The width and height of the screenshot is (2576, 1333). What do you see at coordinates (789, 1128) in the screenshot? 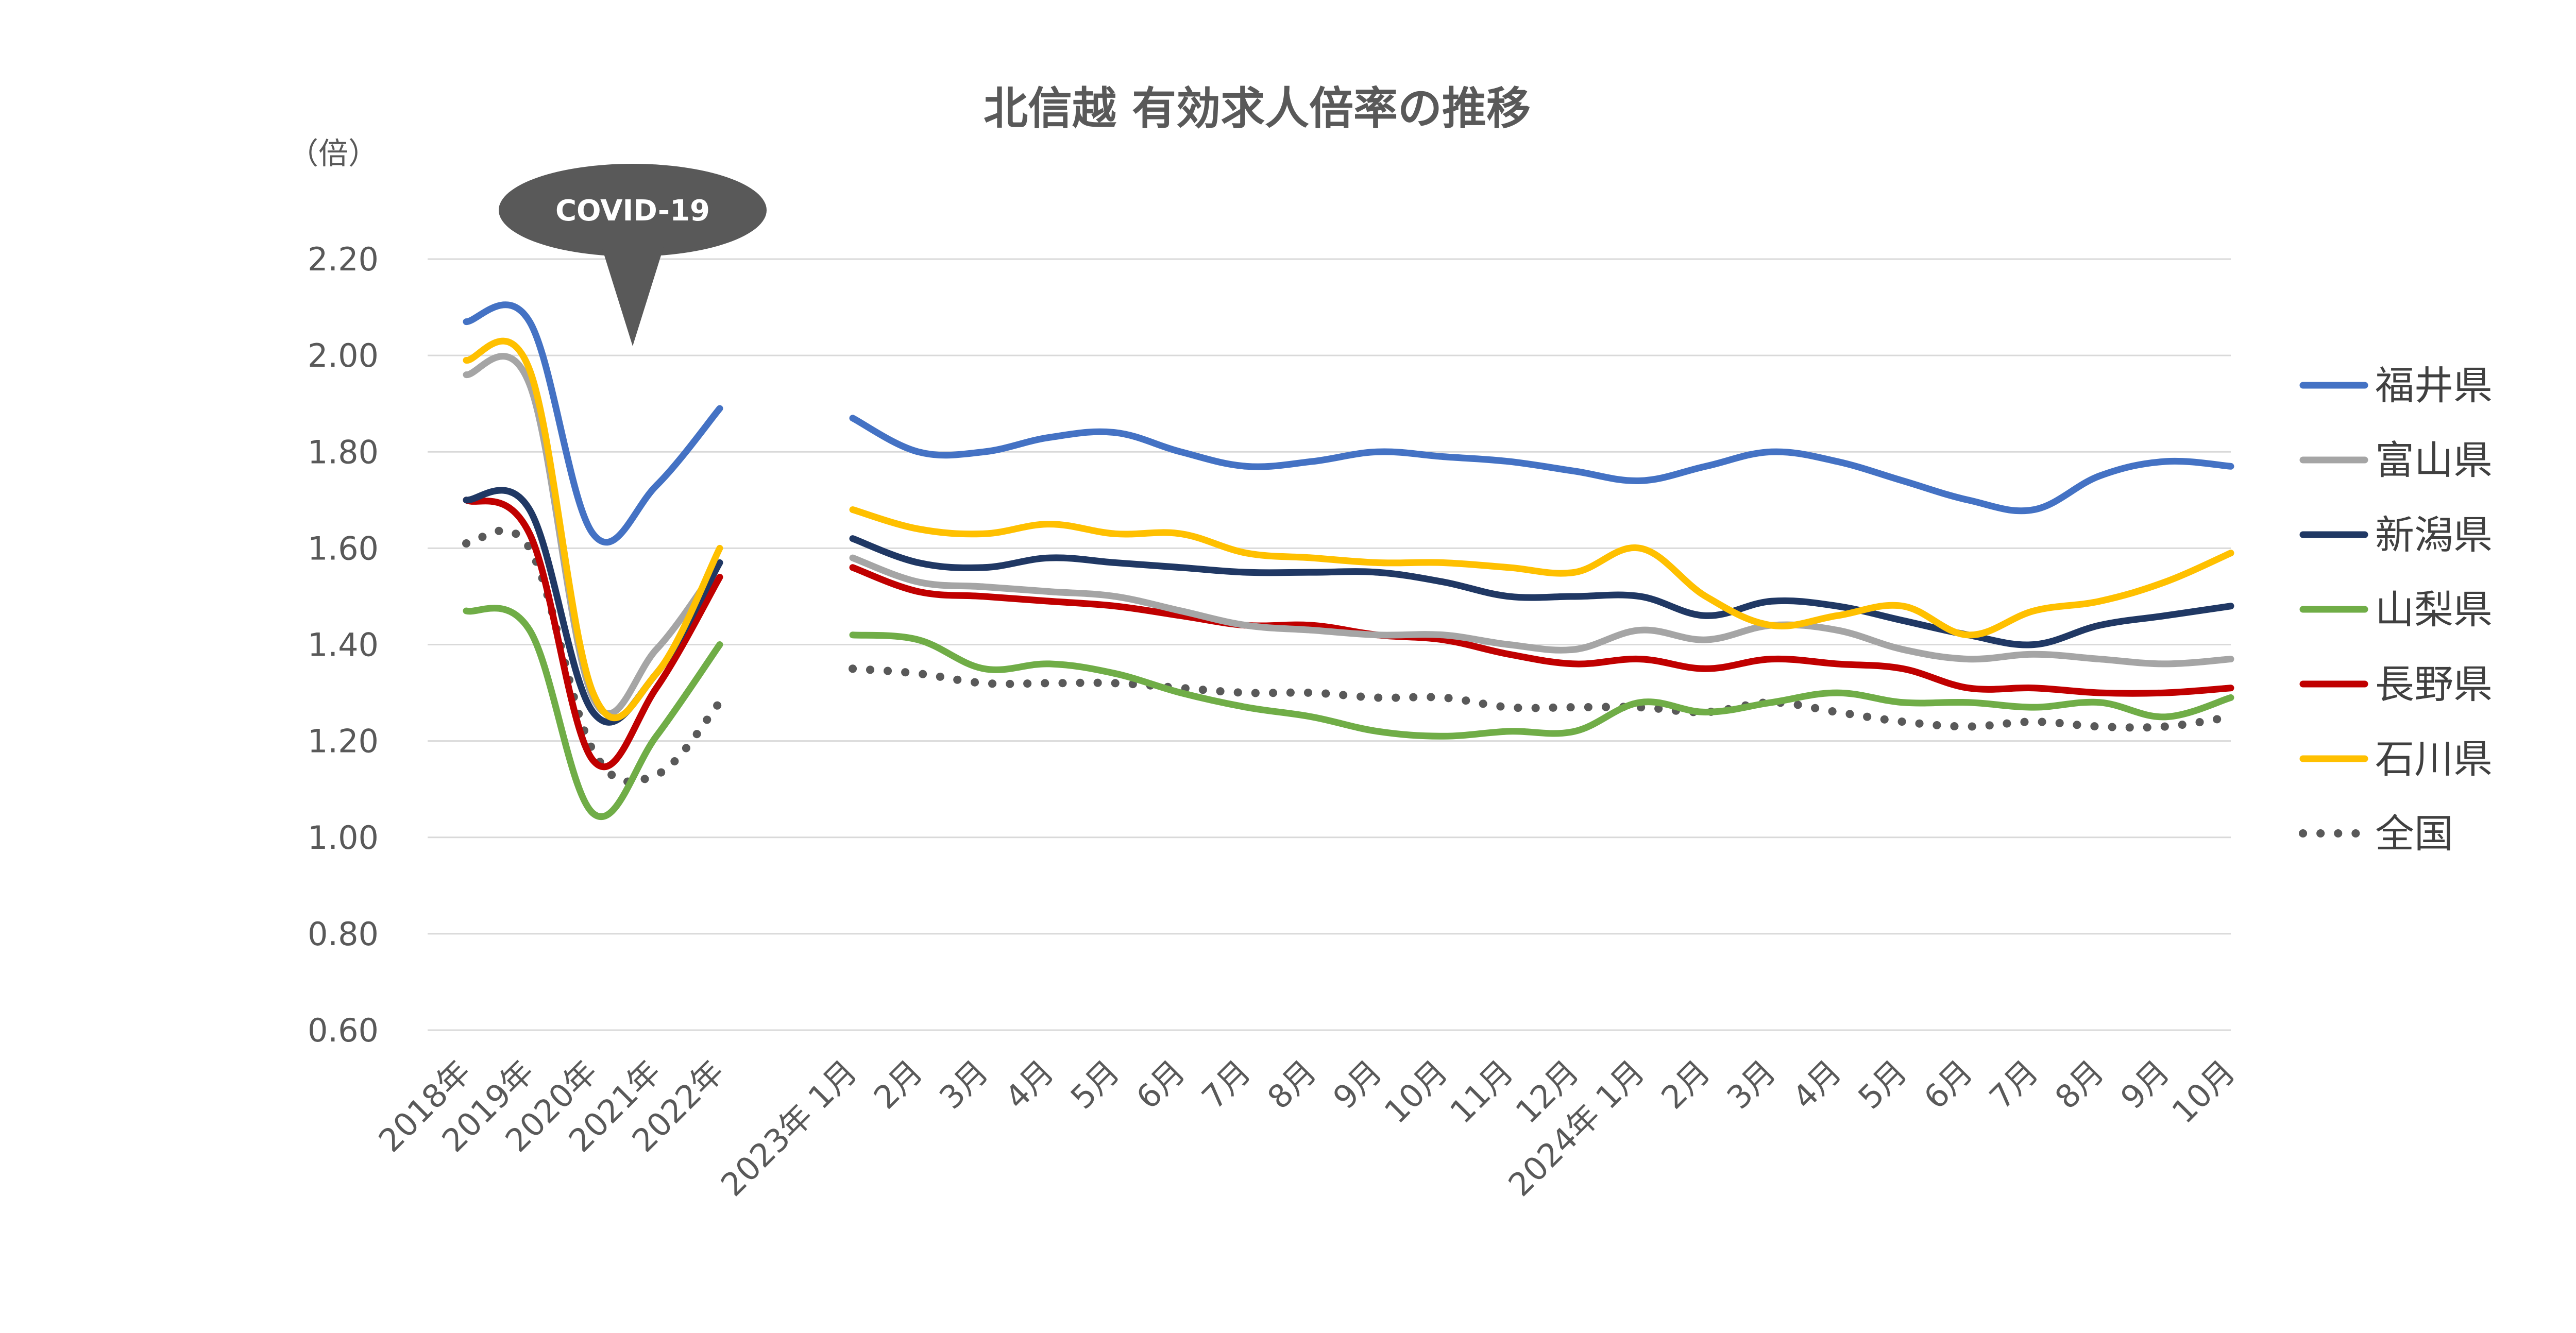
I see `x-tick-label: 2023年 1月` at bounding box center [789, 1128].